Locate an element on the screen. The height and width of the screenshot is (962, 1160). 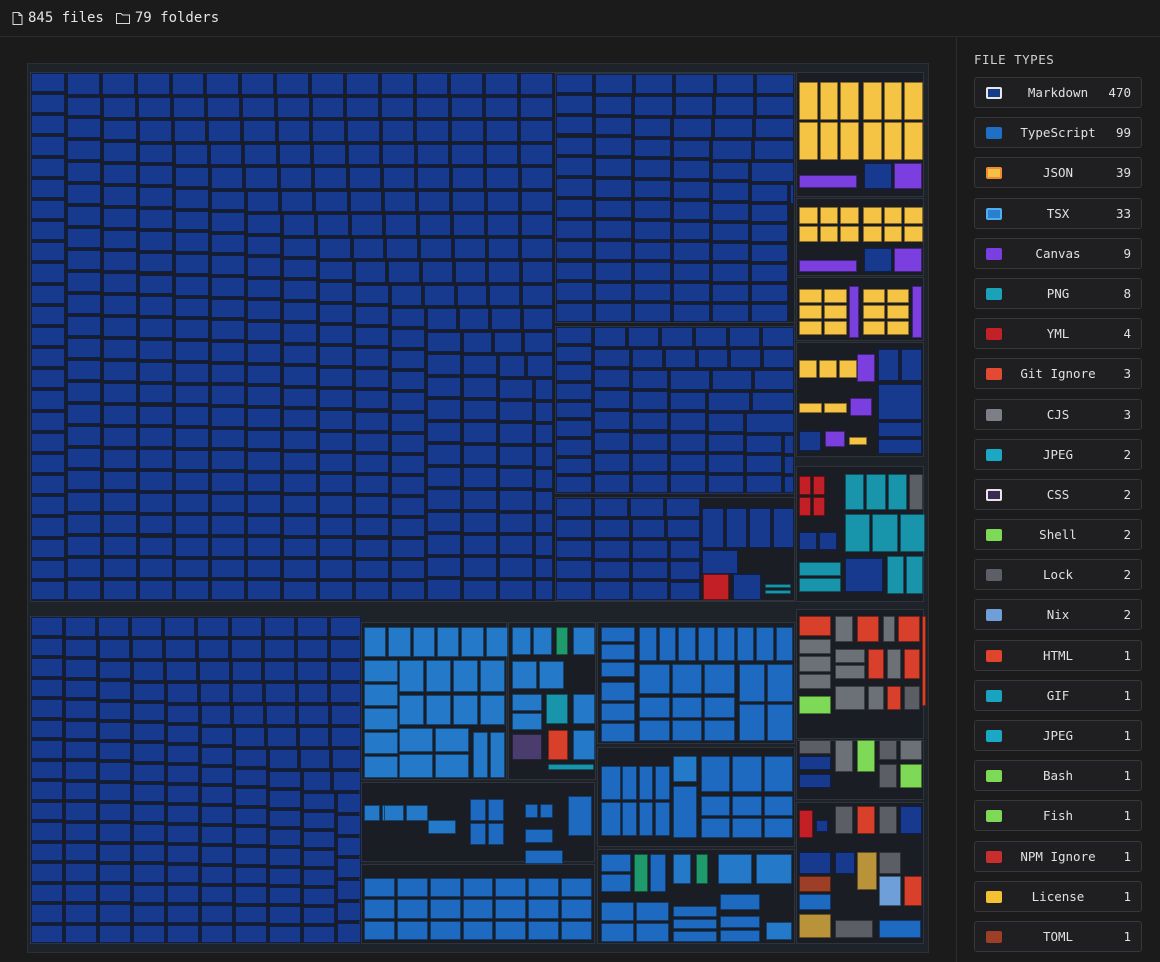
cjs-file is located at coordinates (850, 656).